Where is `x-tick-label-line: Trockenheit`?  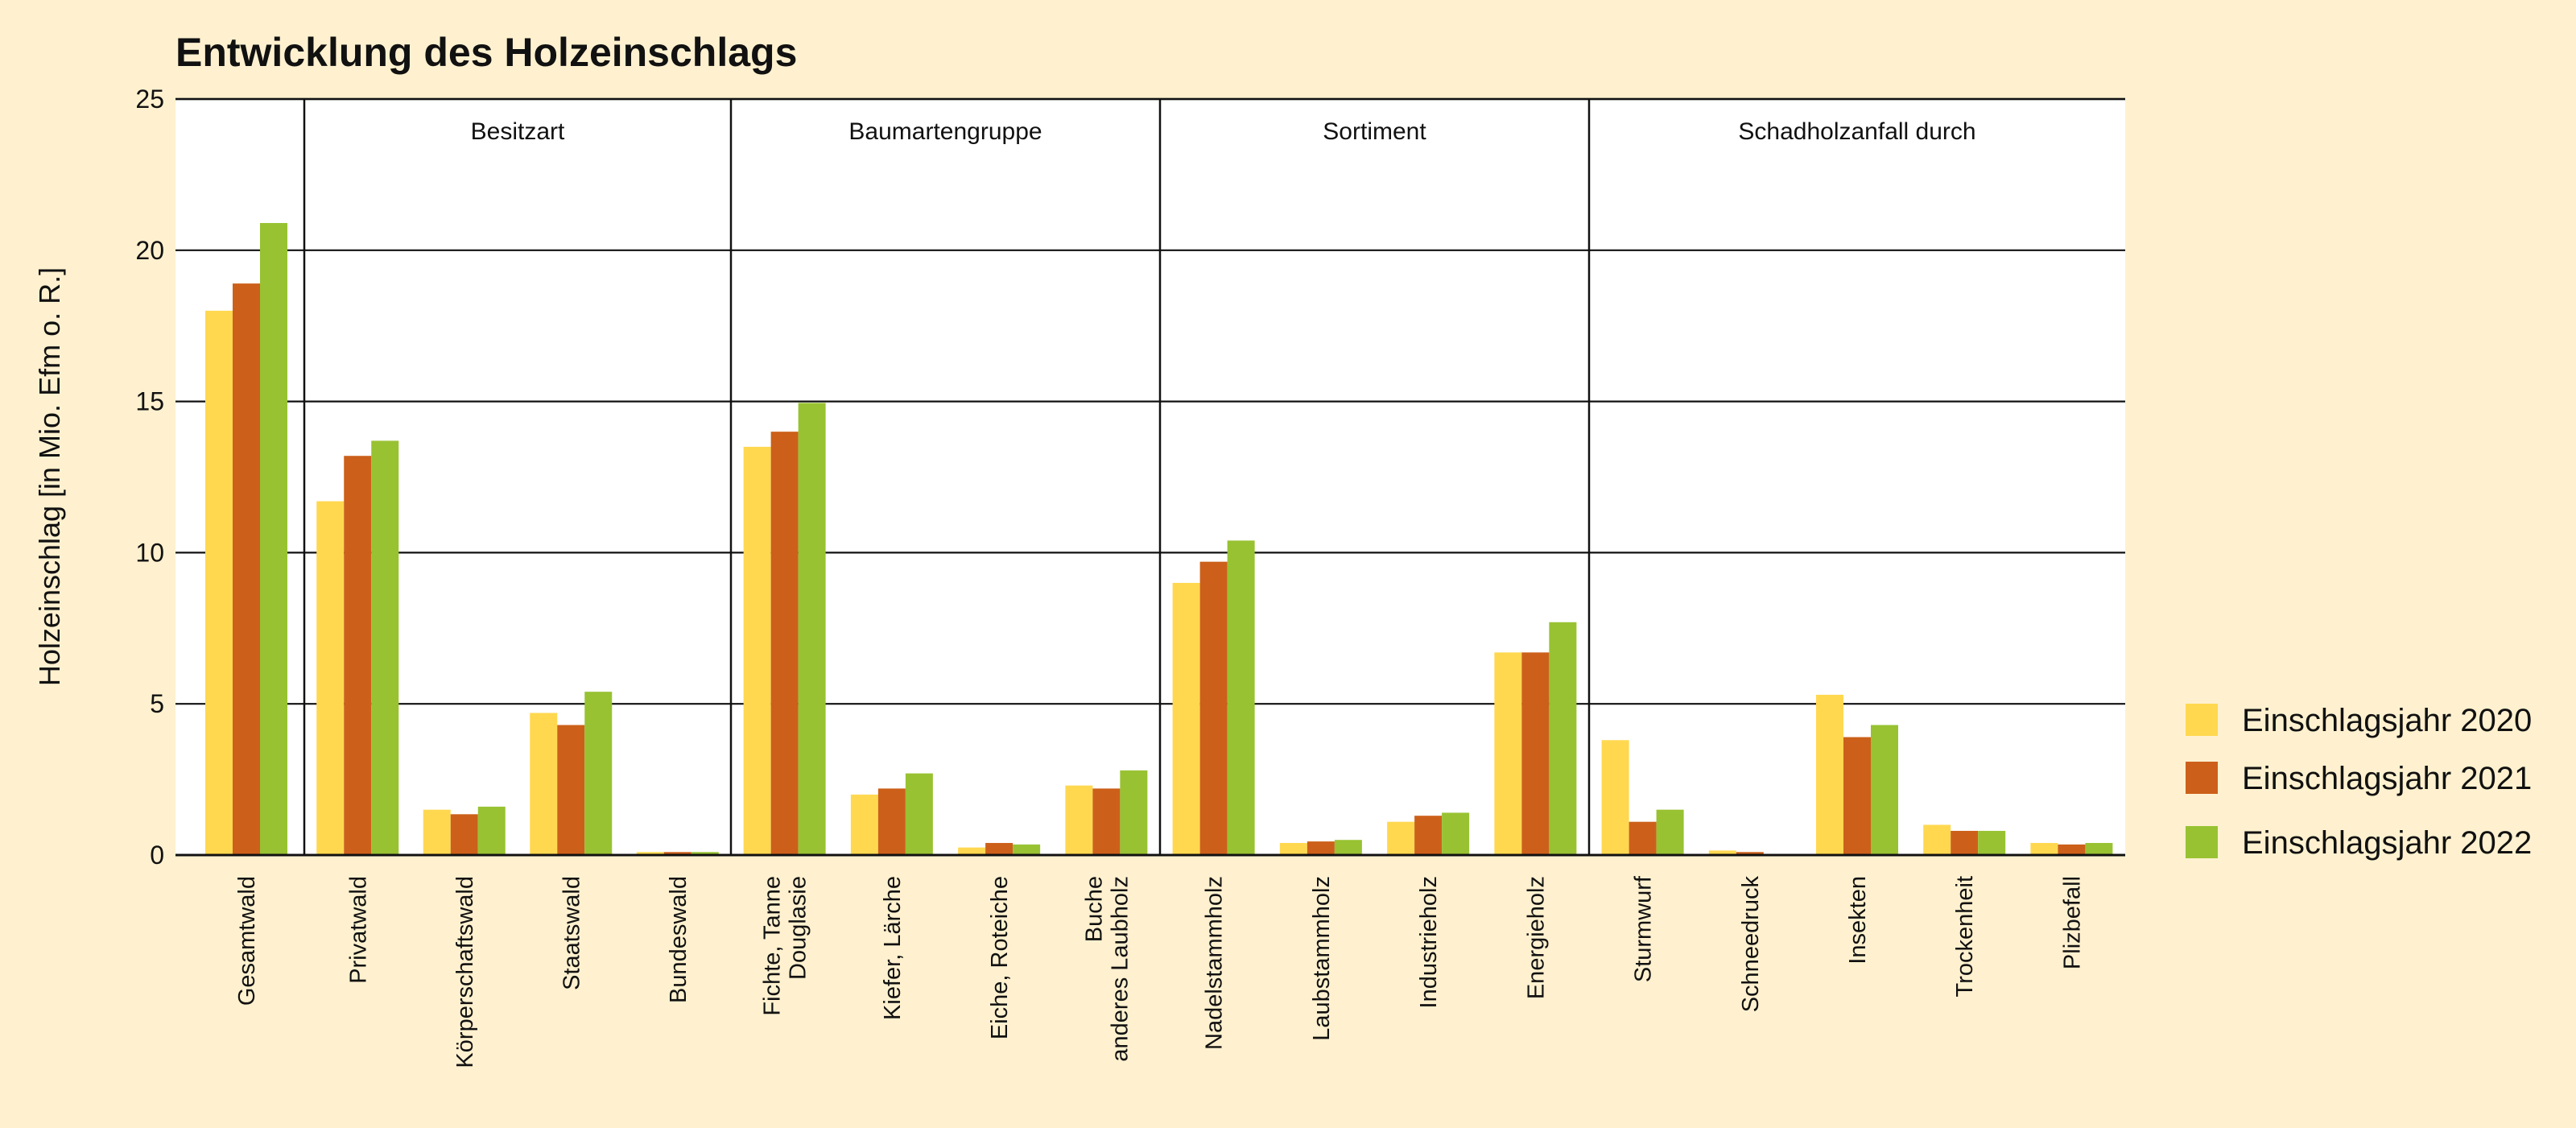 x-tick-label-line: Trockenheit is located at coordinates (1965, 936).